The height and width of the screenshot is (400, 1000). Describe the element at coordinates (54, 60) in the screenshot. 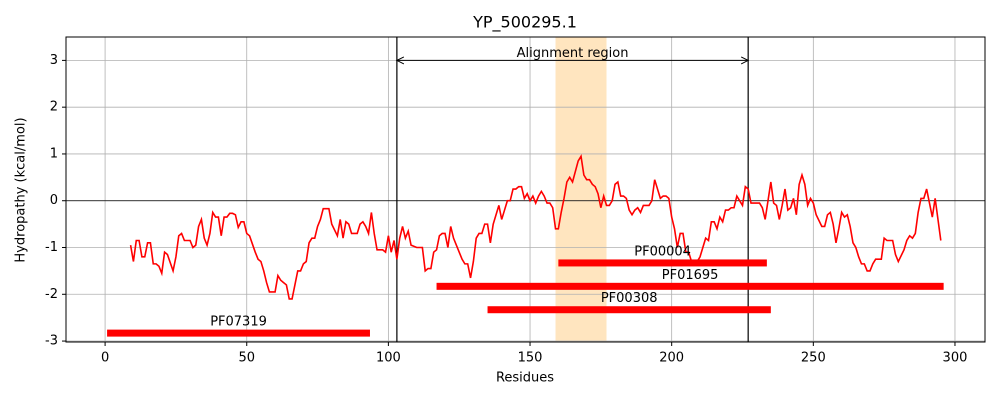

I see `y-tick-label: 3` at that location.